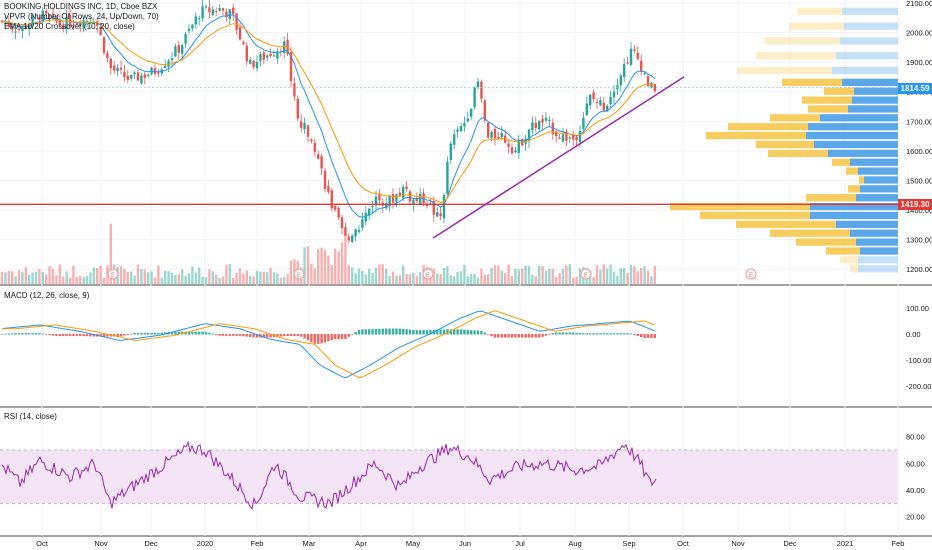 The image size is (932, 550). I want to click on symbol-title: BOOKING HOLDINGS INC, 1D, Cboe BZX, so click(81, 6).